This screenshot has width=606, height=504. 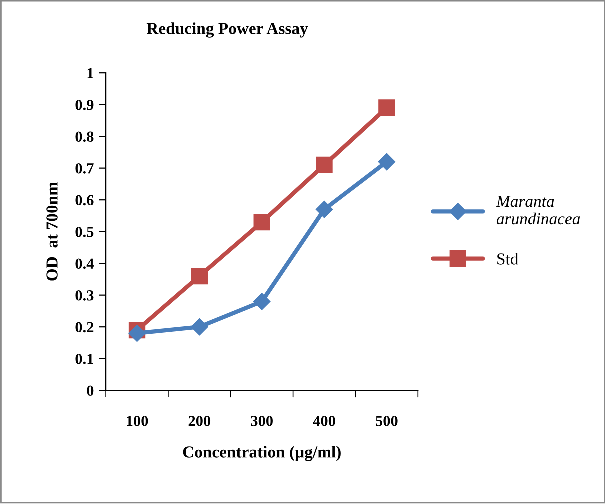 I want to click on x-tick-label: 500, so click(x=387, y=421).